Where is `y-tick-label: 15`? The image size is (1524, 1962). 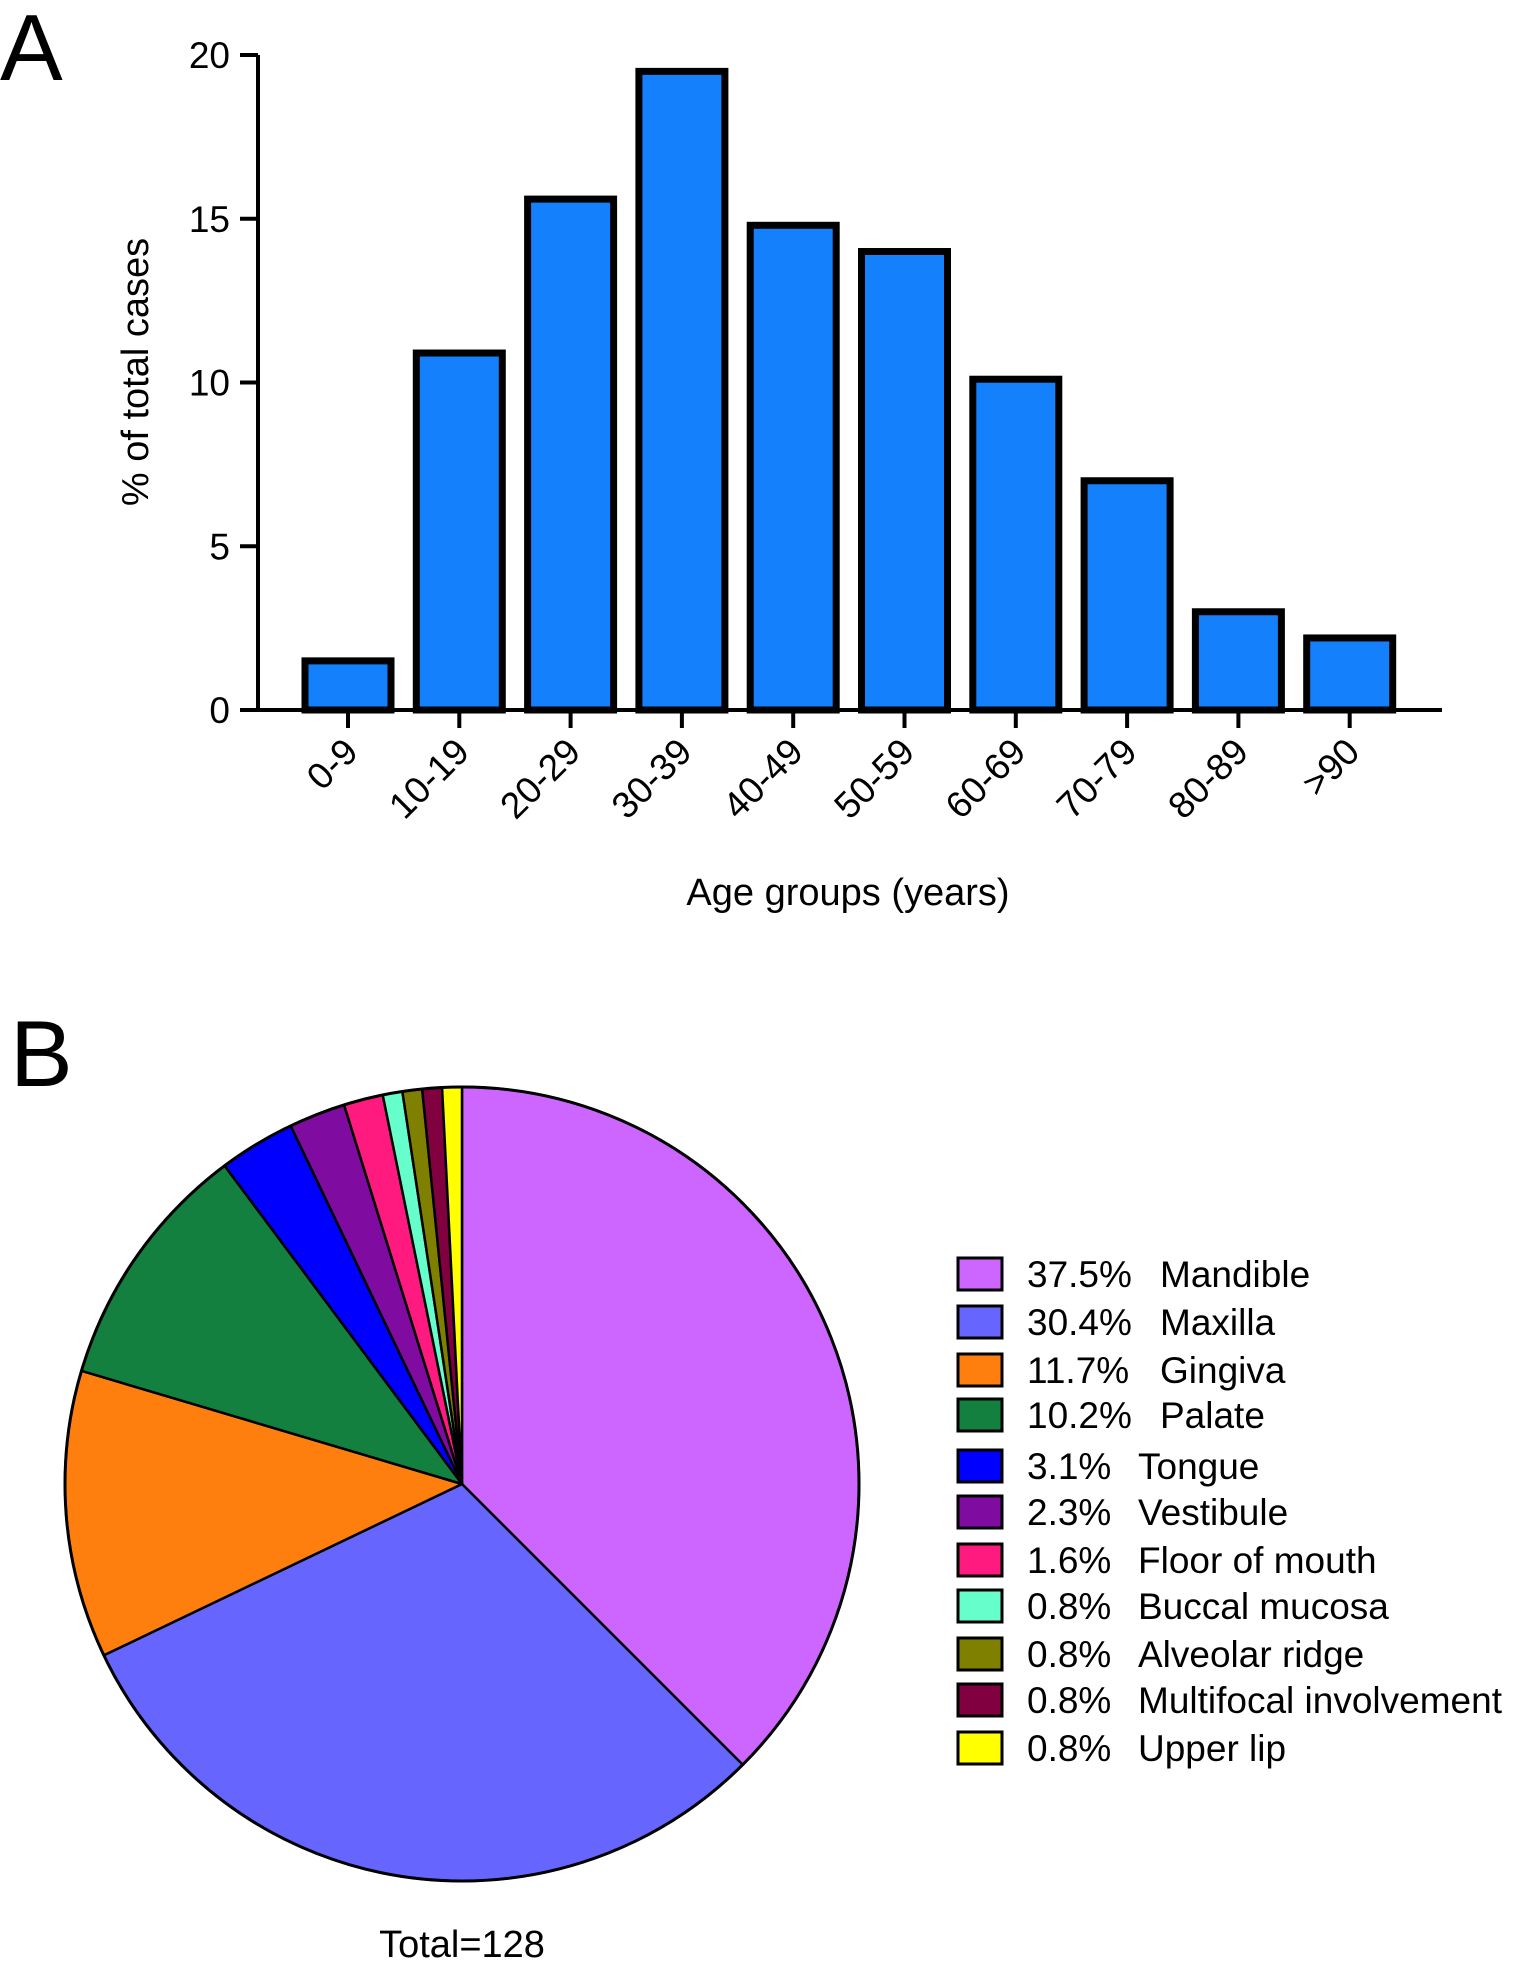 y-tick-label: 15 is located at coordinates (209, 219).